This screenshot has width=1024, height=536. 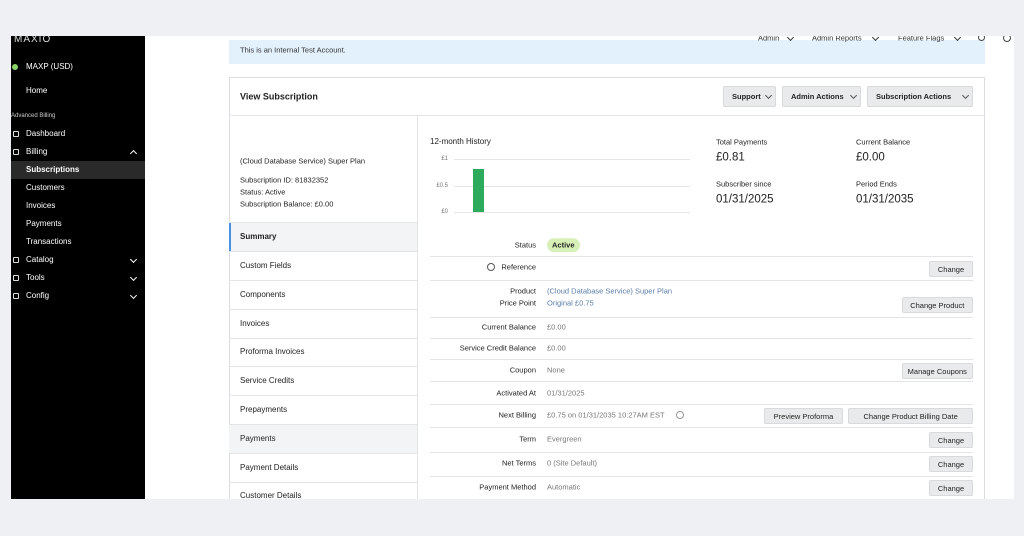 I want to click on button-label: Subscription Actions, so click(x=914, y=96).